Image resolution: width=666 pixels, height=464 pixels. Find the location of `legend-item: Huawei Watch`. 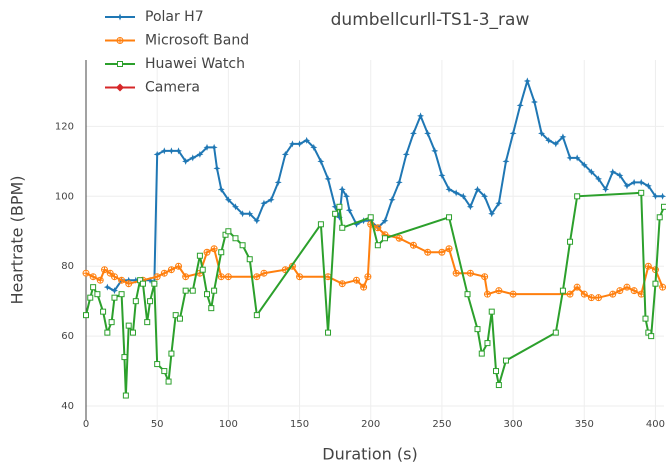

legend-item: Huawei Watch is located at coordinates (175, 64).